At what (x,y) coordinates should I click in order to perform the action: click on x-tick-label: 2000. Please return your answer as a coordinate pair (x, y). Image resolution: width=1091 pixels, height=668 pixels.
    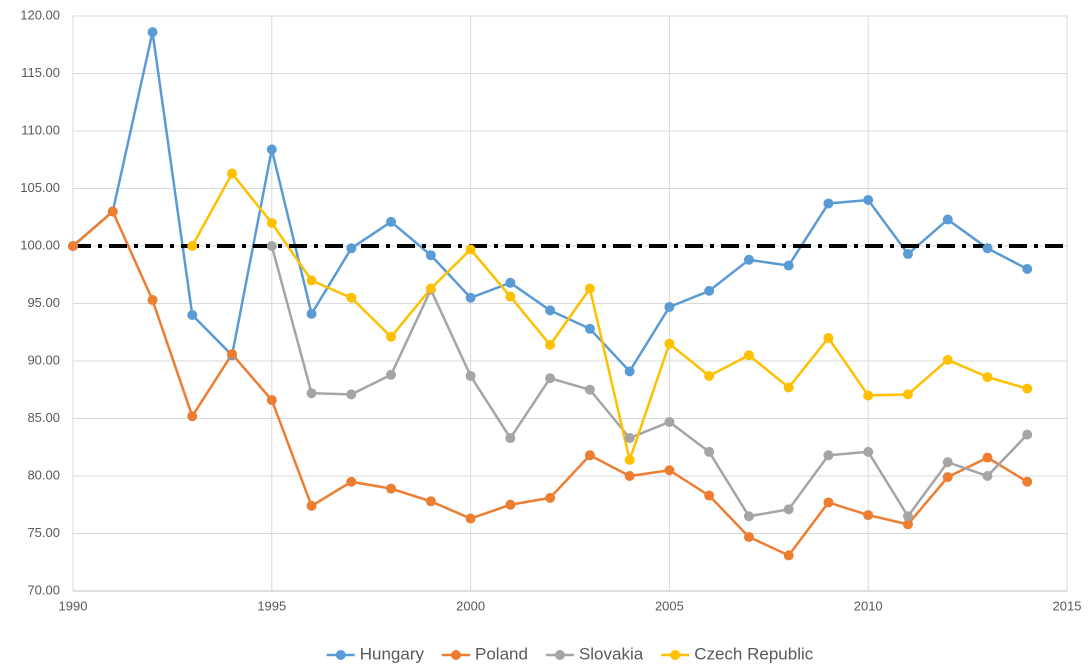
    Looking at the image, I should click on (470, 605).